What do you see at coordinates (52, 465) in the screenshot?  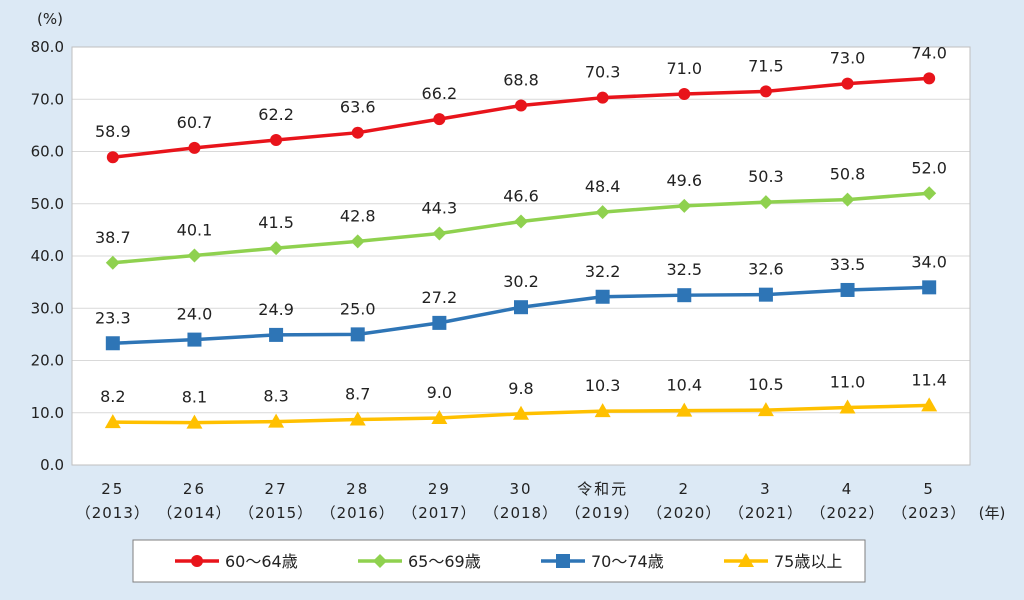 I see `y-tick-label: 0.0` at bounding box center [52, 465].